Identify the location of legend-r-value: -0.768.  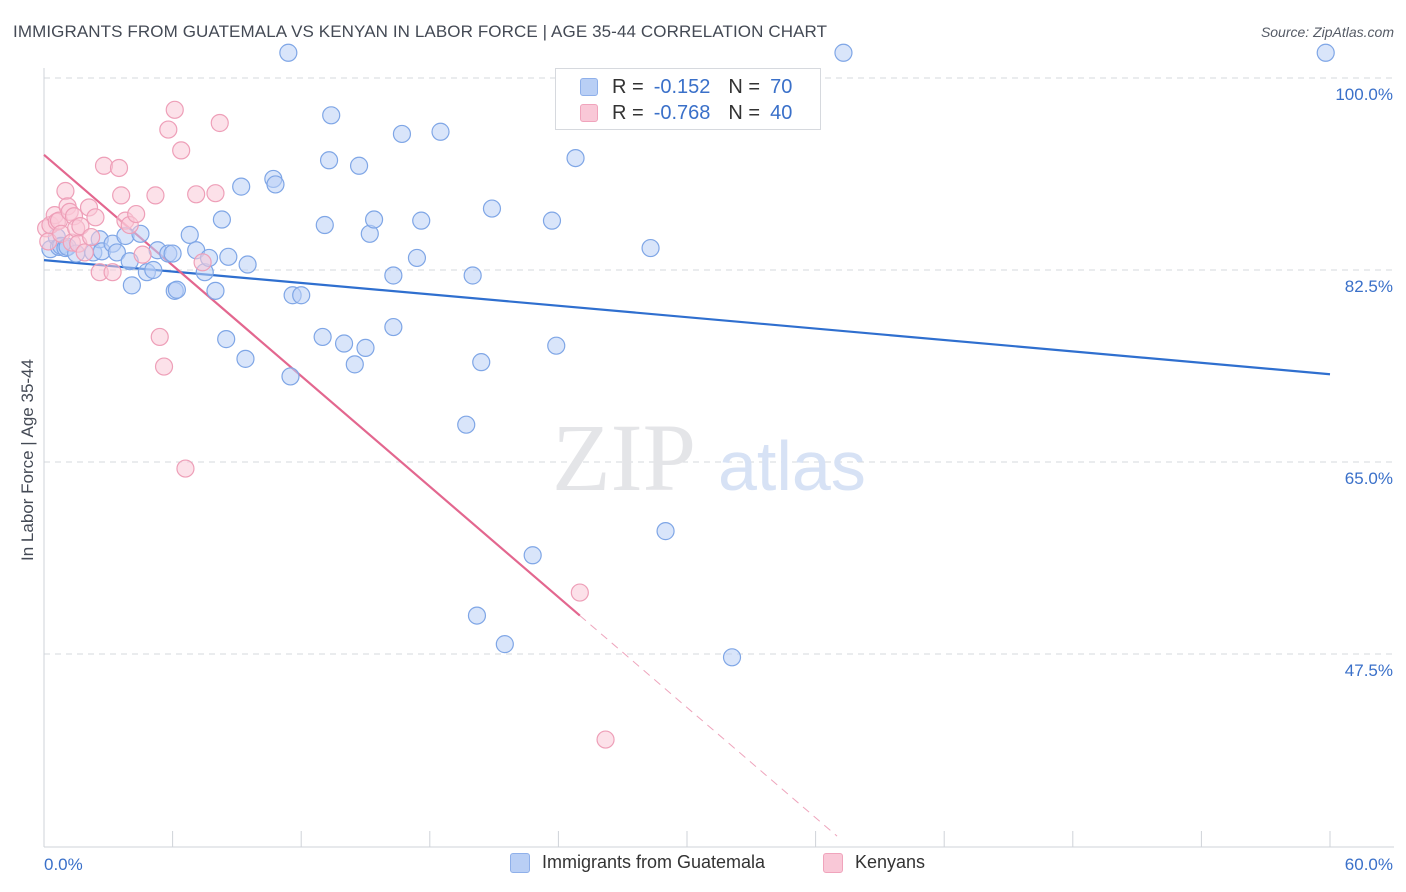
(682, 112).